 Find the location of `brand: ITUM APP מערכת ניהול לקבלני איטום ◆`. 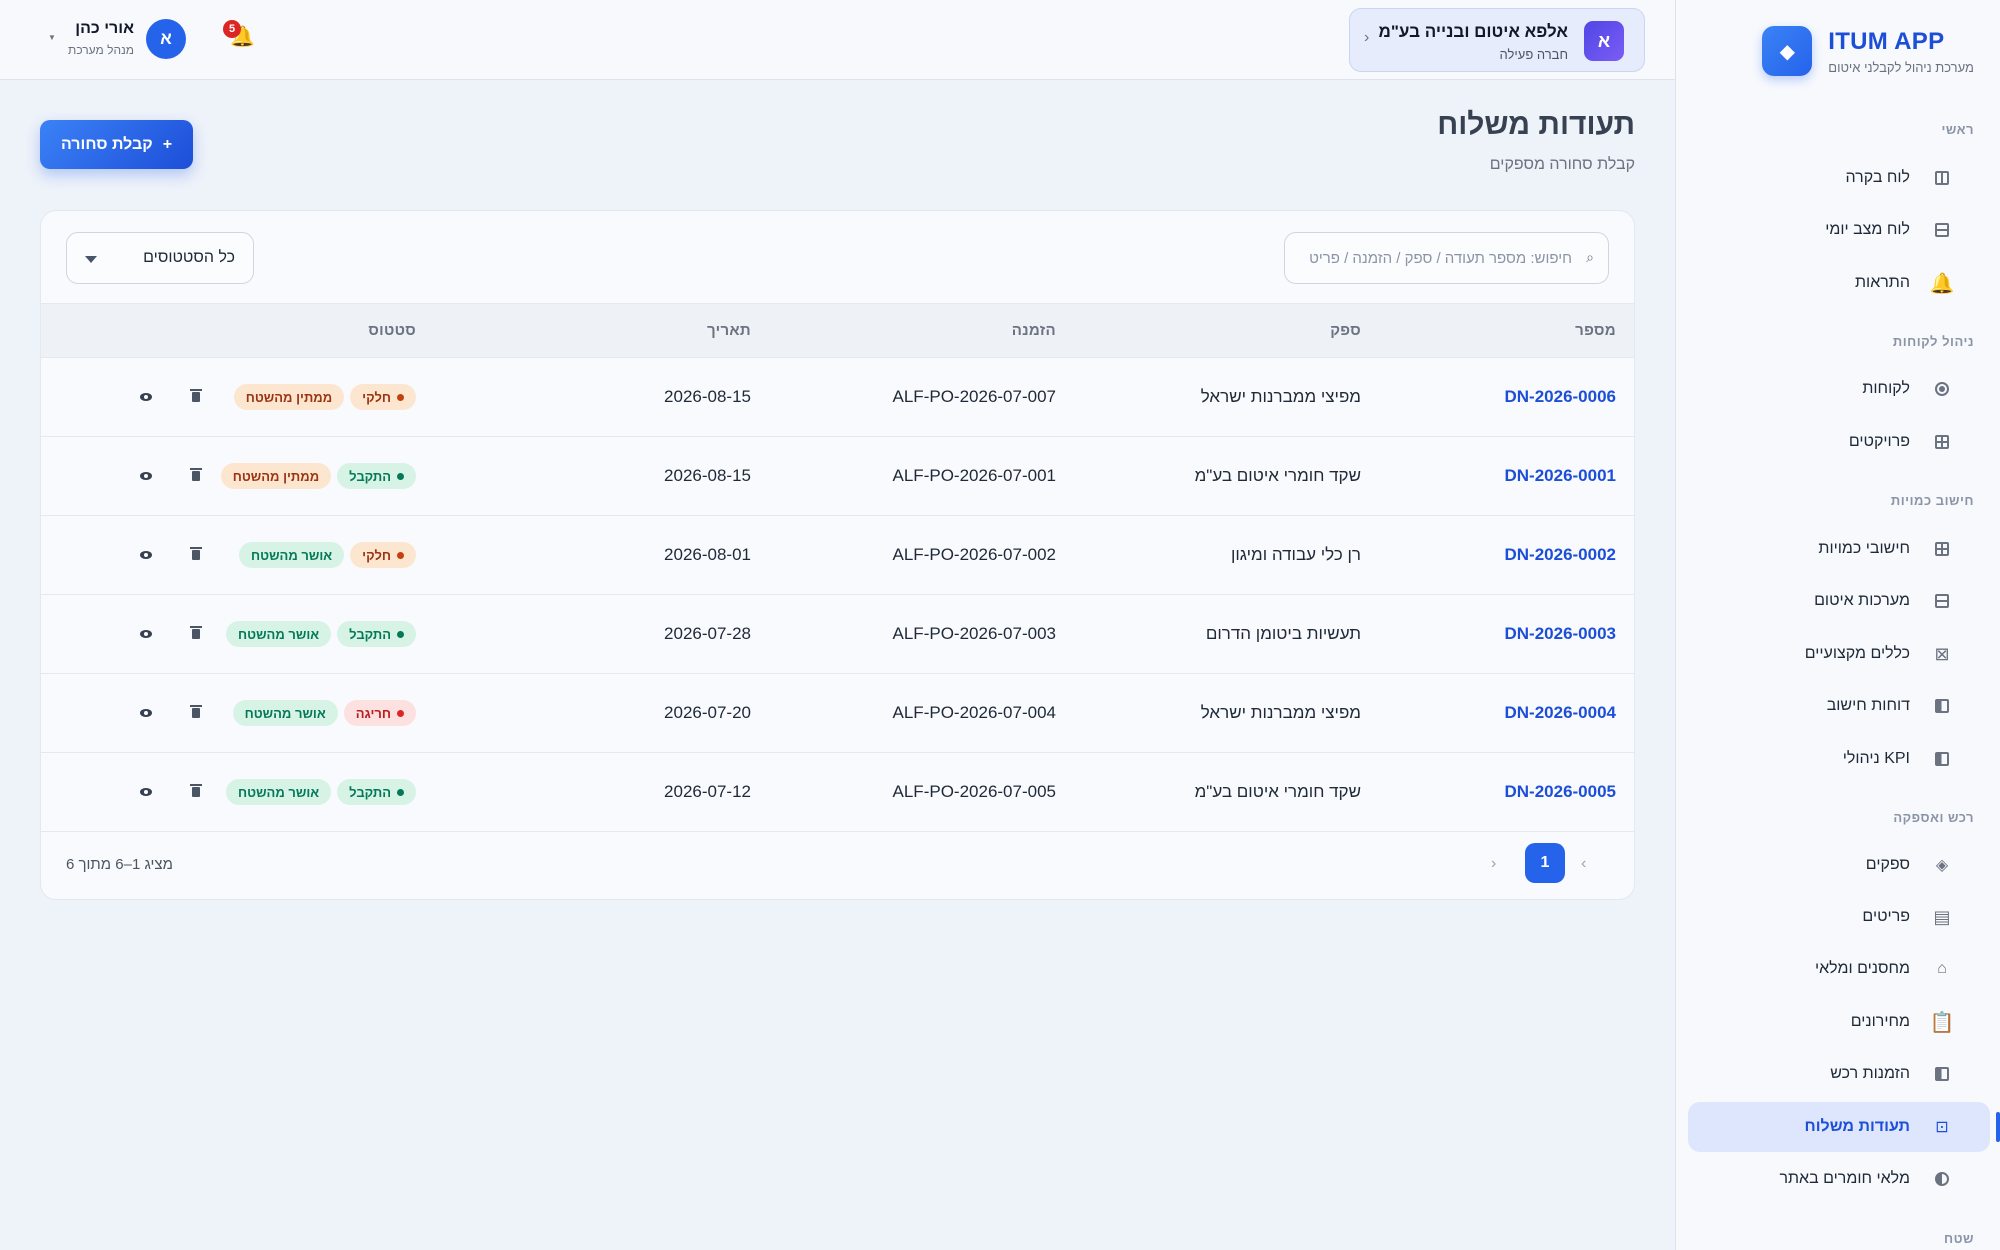

brand: ITUM APP מערכת ניהול לקבלני איטום ◆ is located at coordinates (1868, 51).